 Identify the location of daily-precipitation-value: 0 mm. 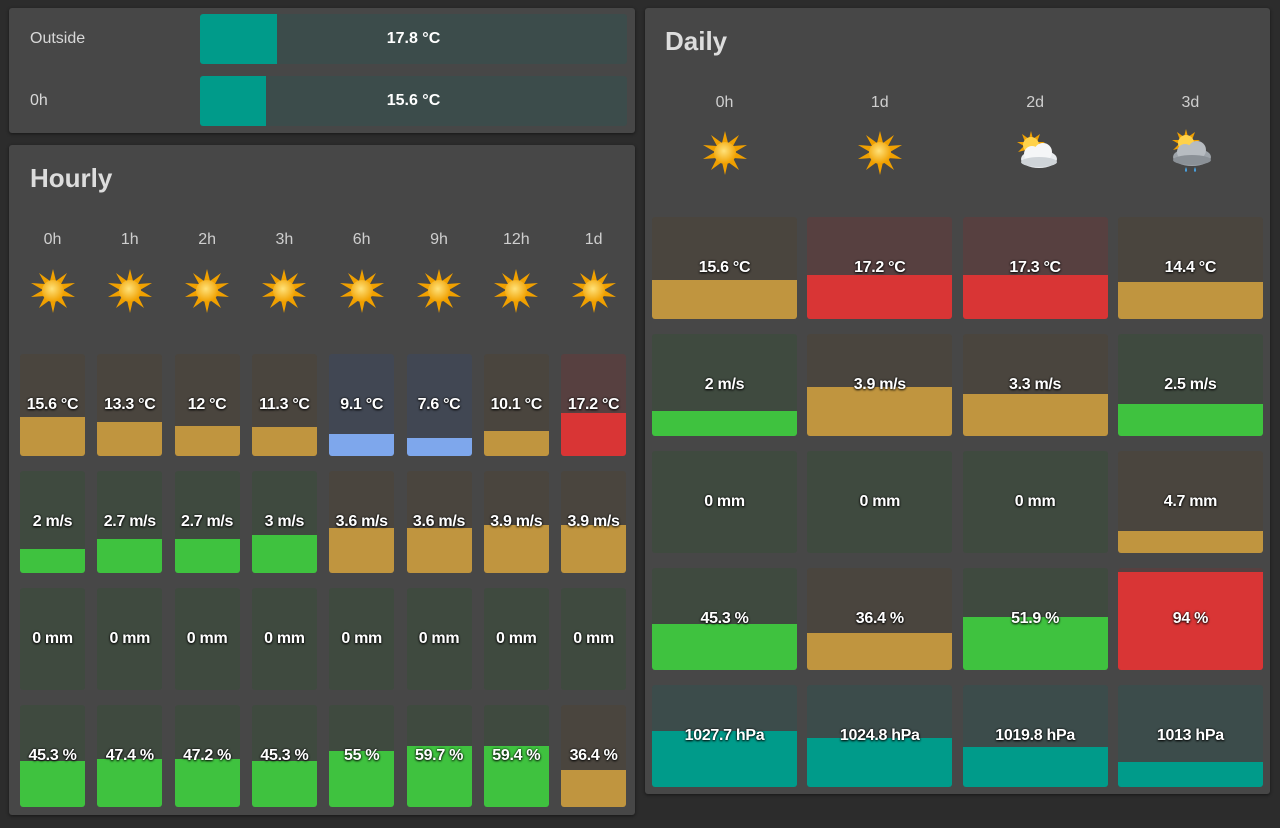
(724, 501).